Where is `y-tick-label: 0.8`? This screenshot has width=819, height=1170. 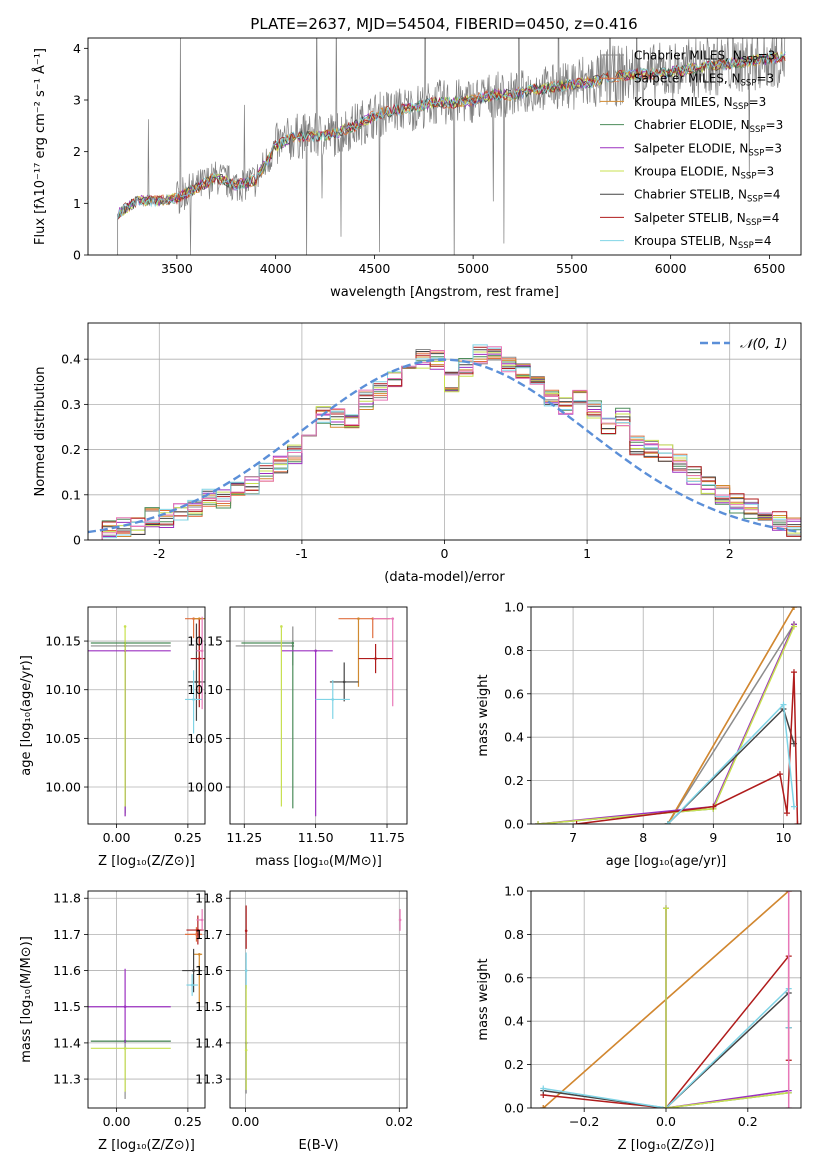
y-tick-label: 0.8 is located at coordinates (514, 934).